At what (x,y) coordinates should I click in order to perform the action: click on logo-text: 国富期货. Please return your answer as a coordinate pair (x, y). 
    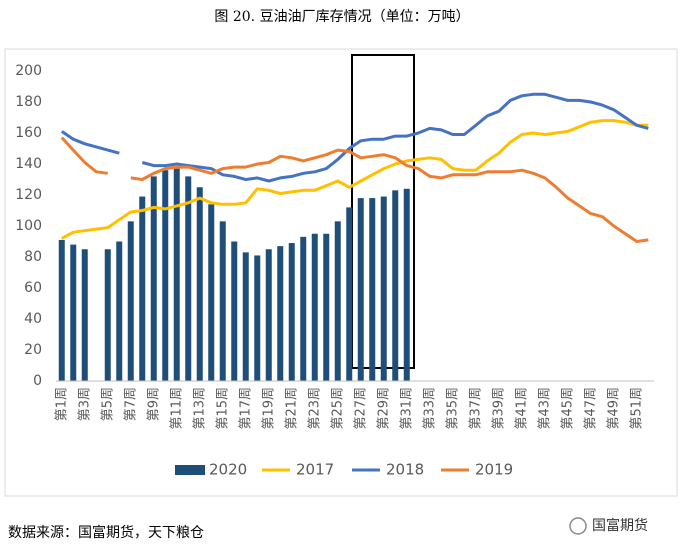
    Looking at the image, I should click on (620, 525).